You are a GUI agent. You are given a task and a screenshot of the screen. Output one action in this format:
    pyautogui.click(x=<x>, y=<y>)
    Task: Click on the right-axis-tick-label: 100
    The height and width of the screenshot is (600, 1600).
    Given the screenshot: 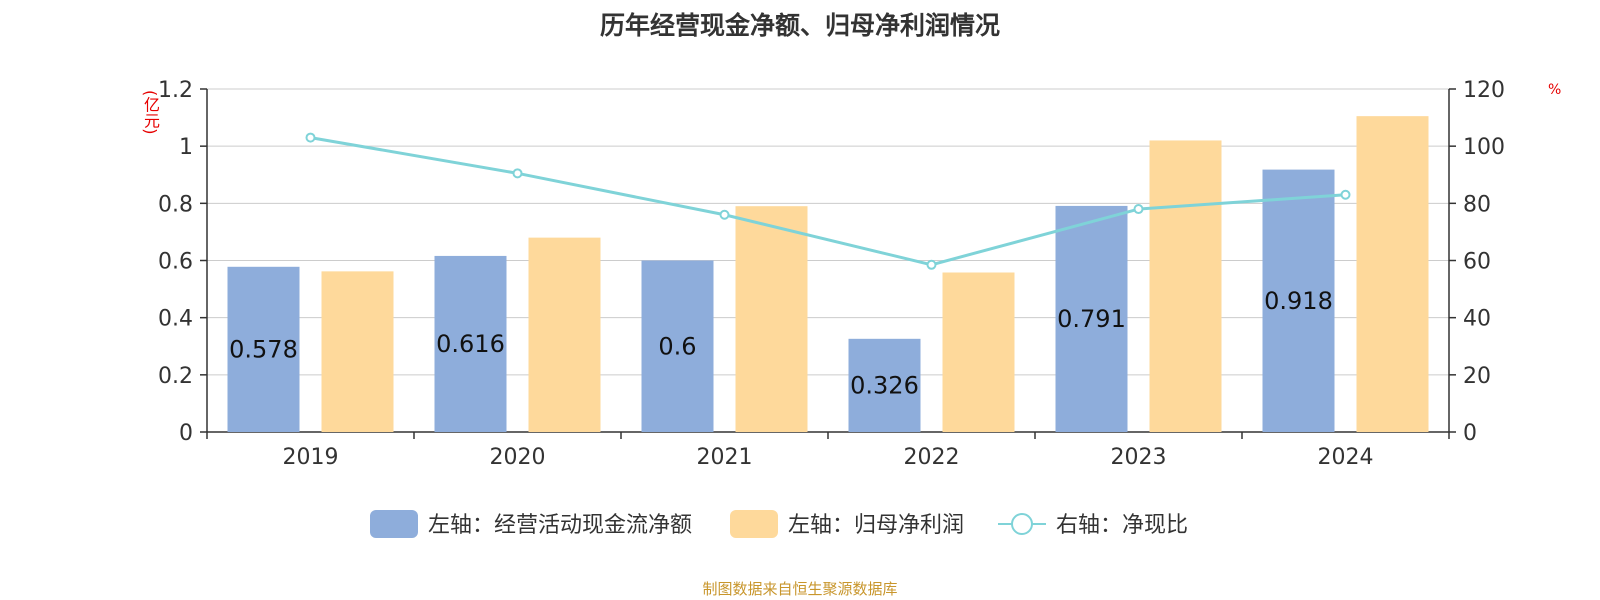 What is the action you would take?
    pyautogui.click(x=1484, y=147)
    